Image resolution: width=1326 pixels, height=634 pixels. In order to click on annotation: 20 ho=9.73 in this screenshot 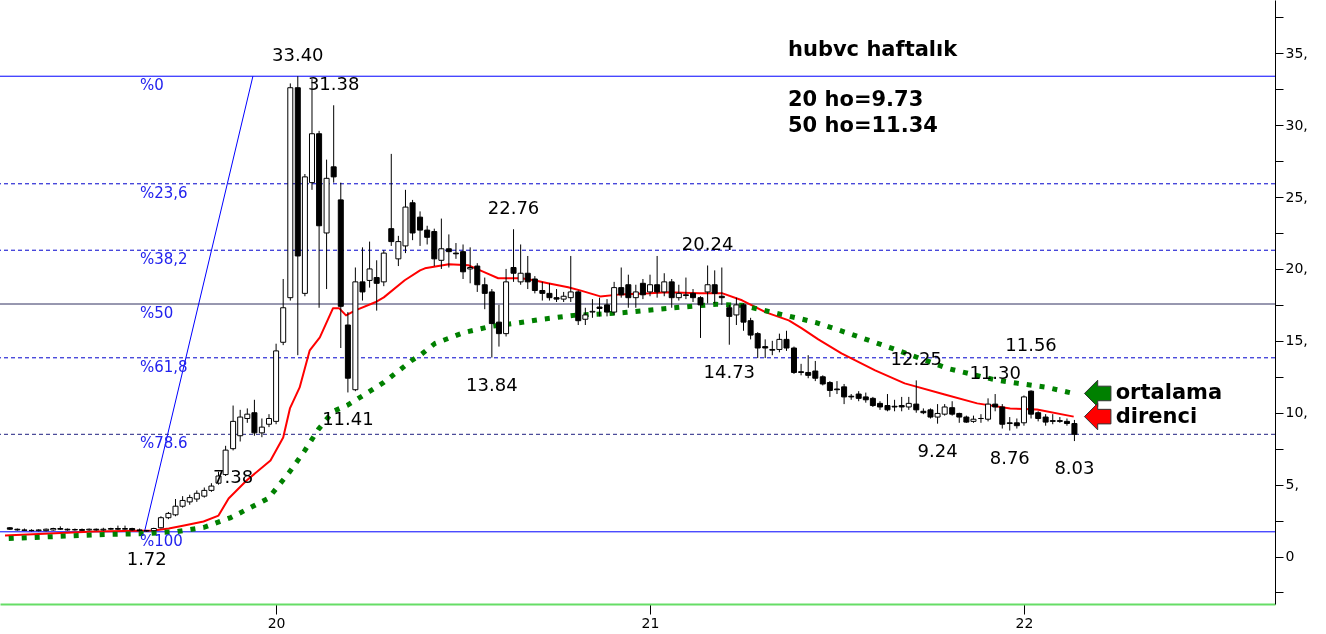, I will do `click(856, 99)`.